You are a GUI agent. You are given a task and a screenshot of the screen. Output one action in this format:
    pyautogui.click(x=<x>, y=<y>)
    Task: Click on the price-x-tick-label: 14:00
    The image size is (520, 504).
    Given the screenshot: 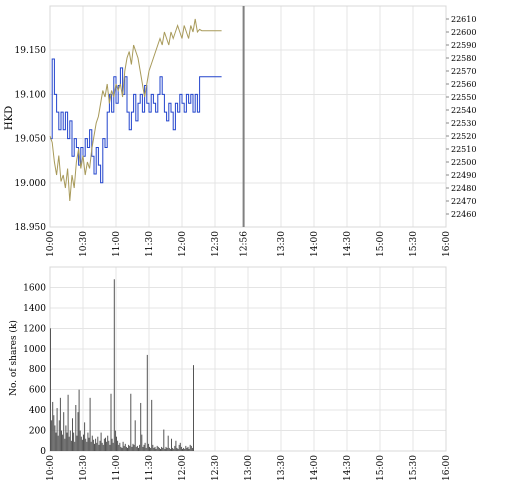 What is the action you would take?
    pyautogui.click(x=315, y=244)
    